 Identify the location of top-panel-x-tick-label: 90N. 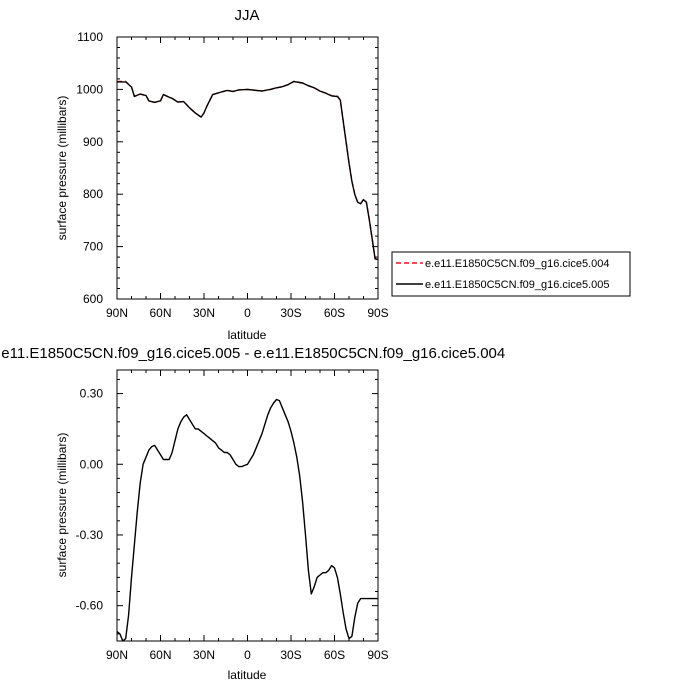
(117, 313).